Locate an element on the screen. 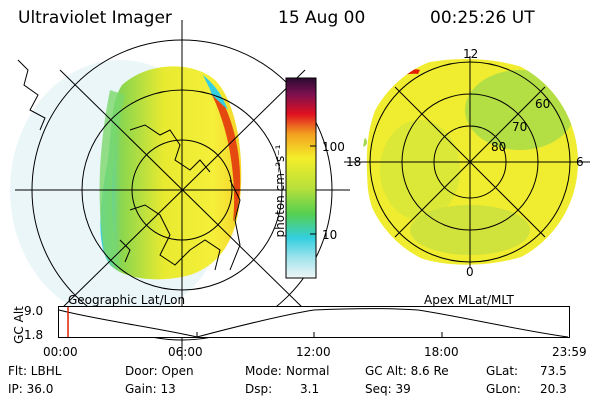 The height and width of the screenshot is (400, 600). mode-value: Normal is located at coordinates (308, 371).